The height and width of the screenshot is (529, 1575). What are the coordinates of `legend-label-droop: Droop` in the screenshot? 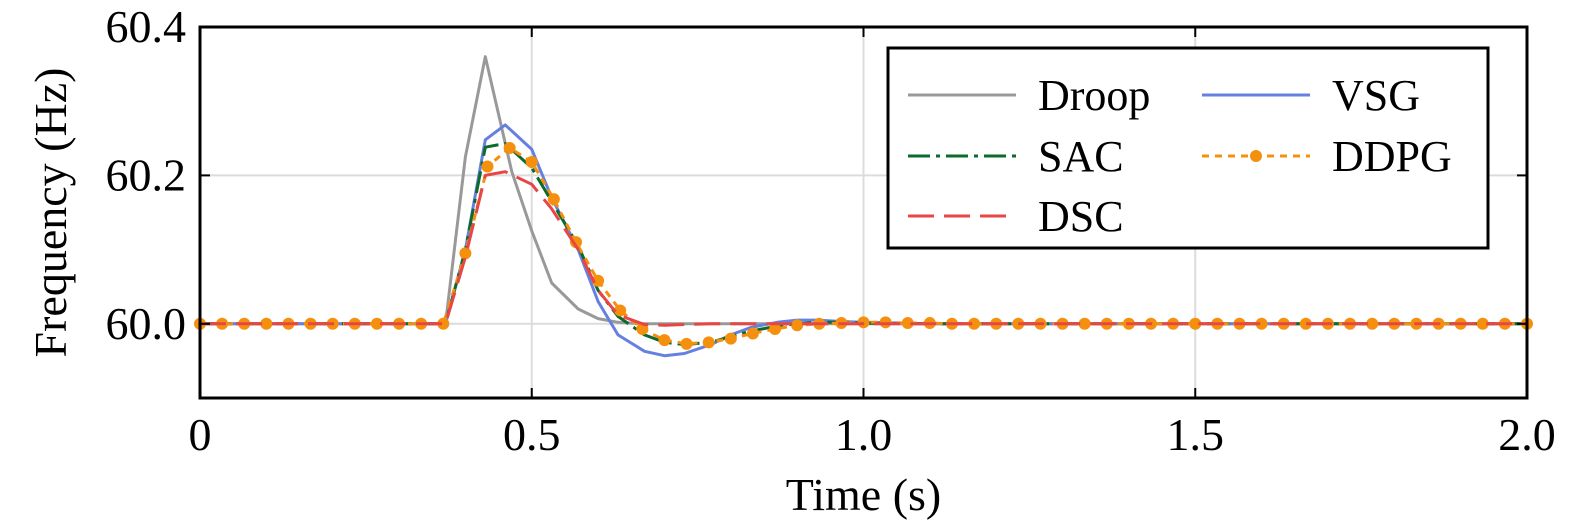 It's located at (1094, 95).